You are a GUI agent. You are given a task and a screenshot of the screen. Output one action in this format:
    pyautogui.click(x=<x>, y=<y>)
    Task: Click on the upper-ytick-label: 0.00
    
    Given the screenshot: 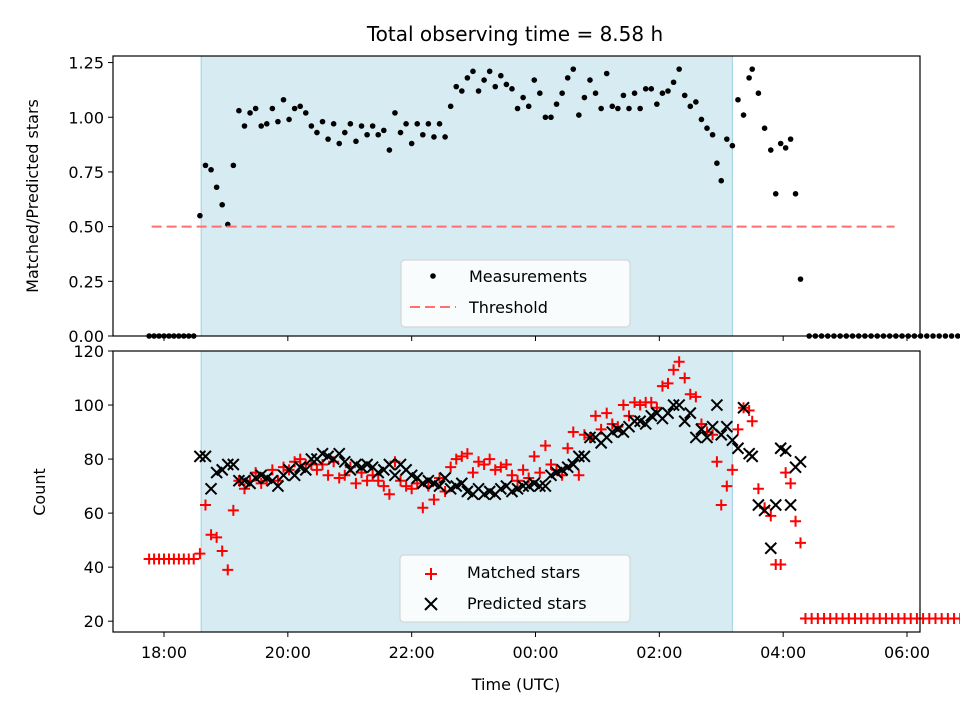 What is the action you would take?
    pyautogui.click(x=86, y=336)
    